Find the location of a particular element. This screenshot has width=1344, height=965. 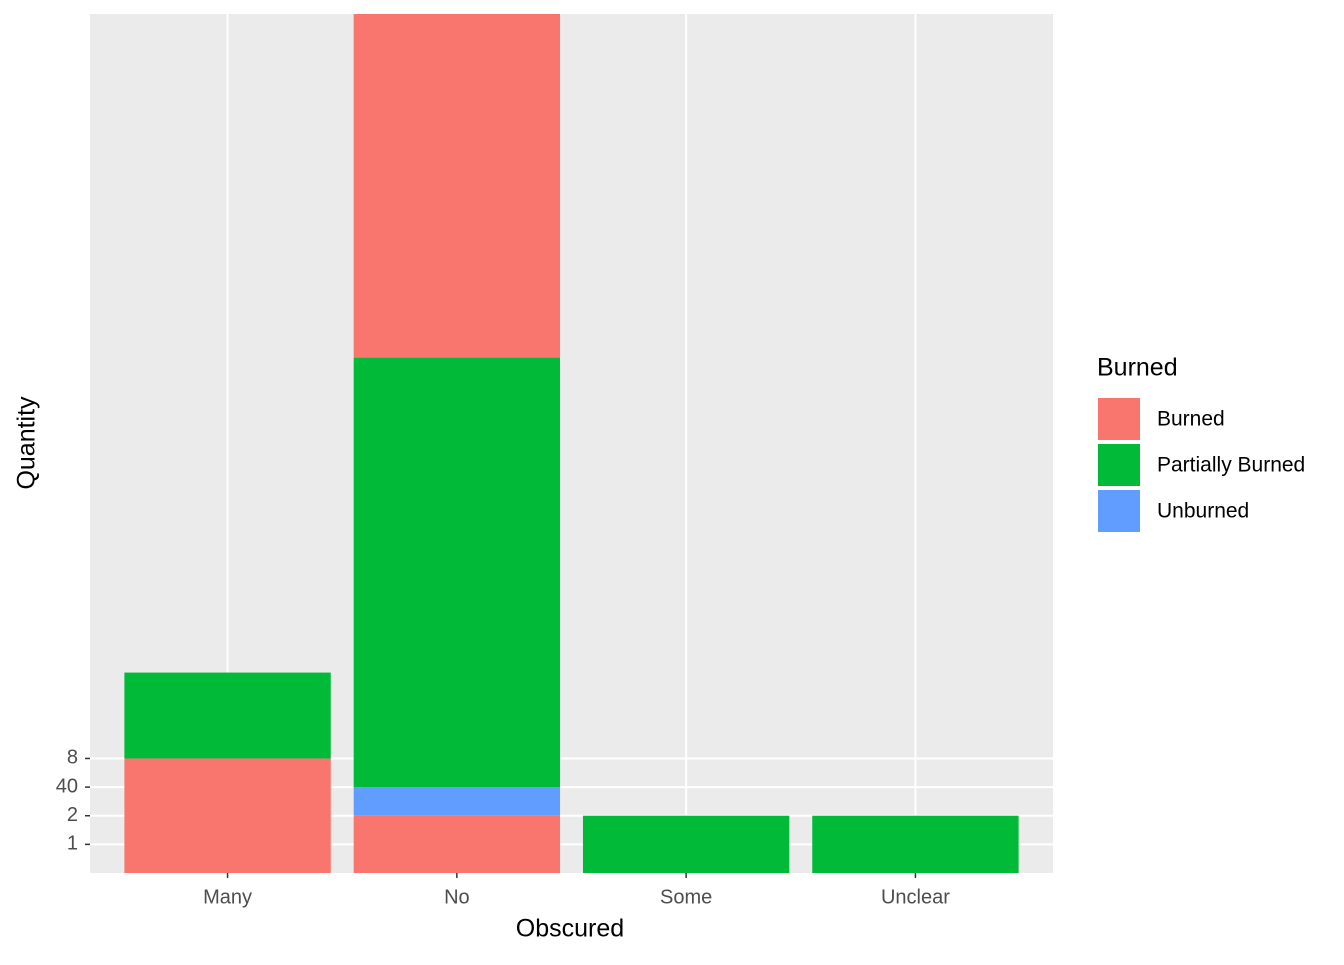

y-axis-title: Quantity is located at coordinates (27, 443).